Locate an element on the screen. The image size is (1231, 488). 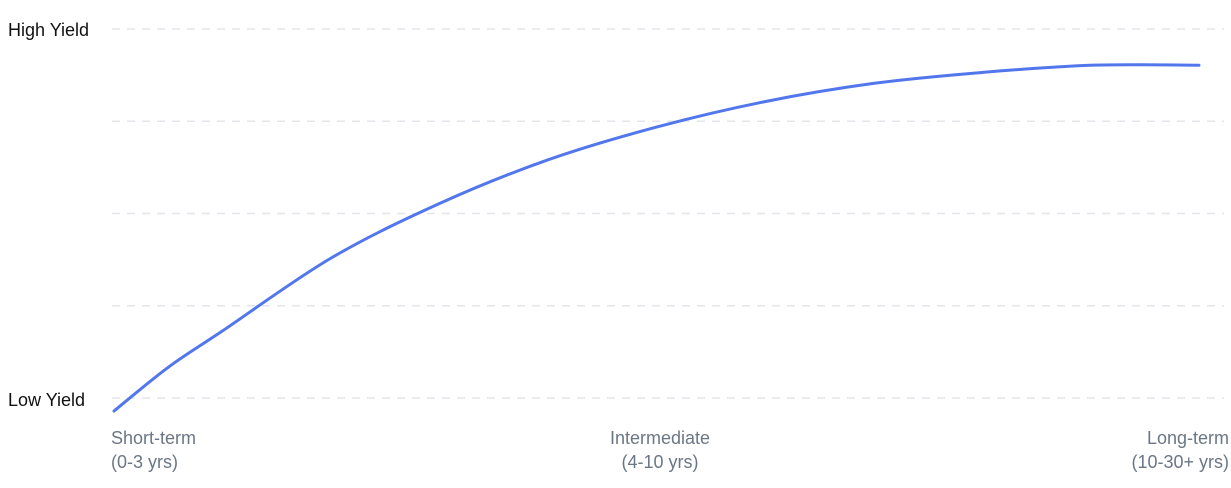
x-tick-sublabel-intermediate: (4-10 yrs) is located at coordinates (659, 462).